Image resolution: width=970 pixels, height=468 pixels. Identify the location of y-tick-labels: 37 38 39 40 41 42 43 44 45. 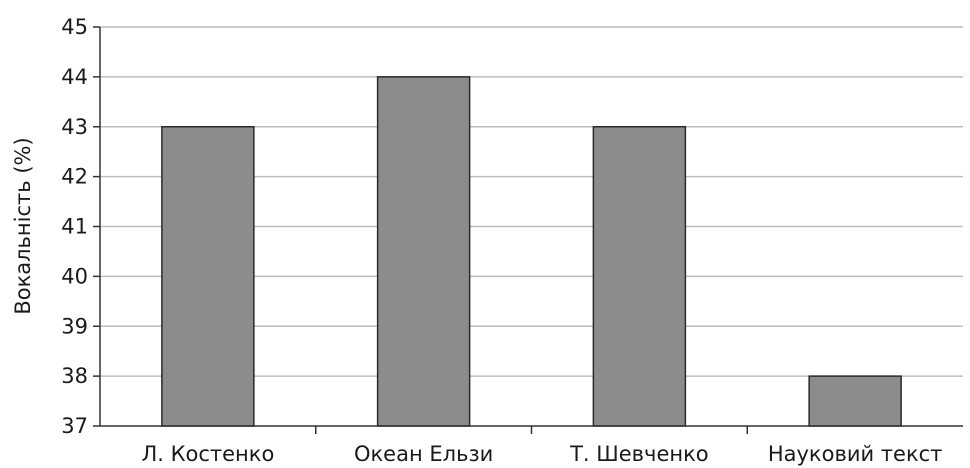
(74, 226).